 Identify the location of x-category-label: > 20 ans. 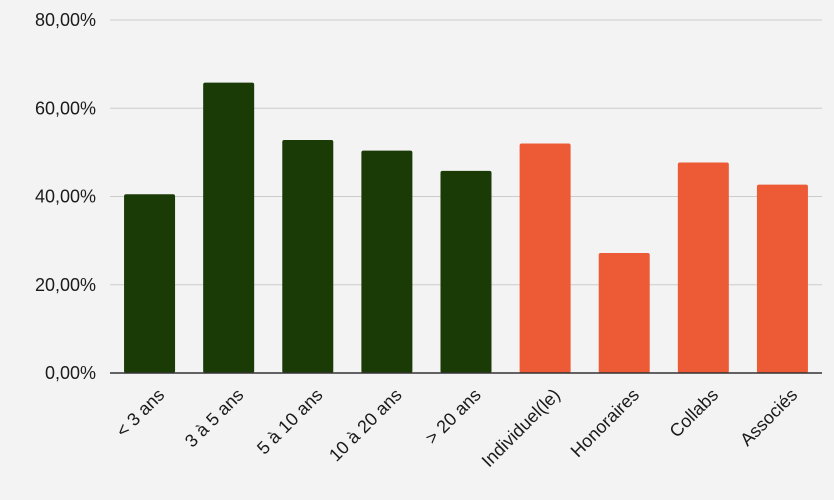
(452, 416).